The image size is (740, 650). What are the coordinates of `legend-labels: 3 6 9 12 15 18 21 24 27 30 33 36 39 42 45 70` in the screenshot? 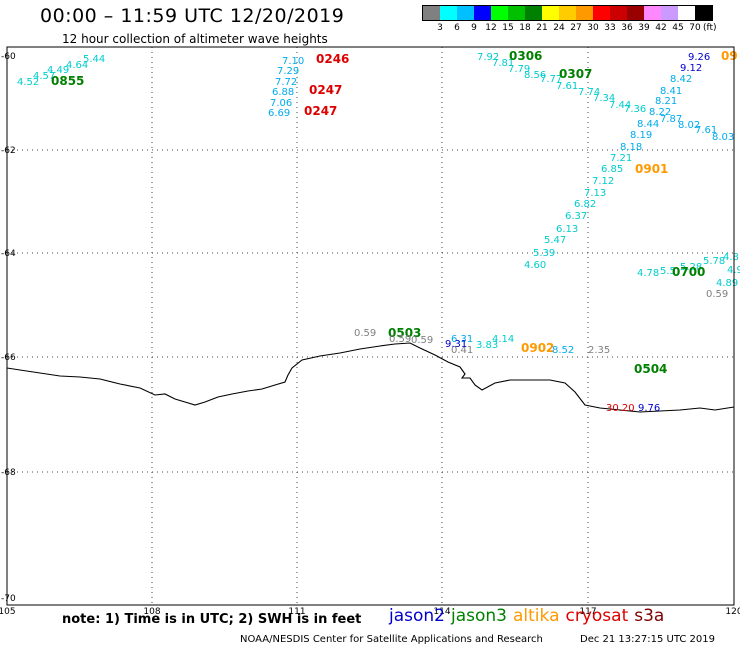 It's located at (567, 28).